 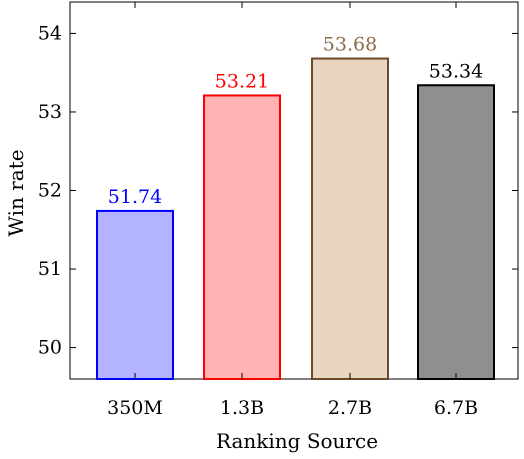 I want to click on bar-6-7b, so click(x=456, y=232).